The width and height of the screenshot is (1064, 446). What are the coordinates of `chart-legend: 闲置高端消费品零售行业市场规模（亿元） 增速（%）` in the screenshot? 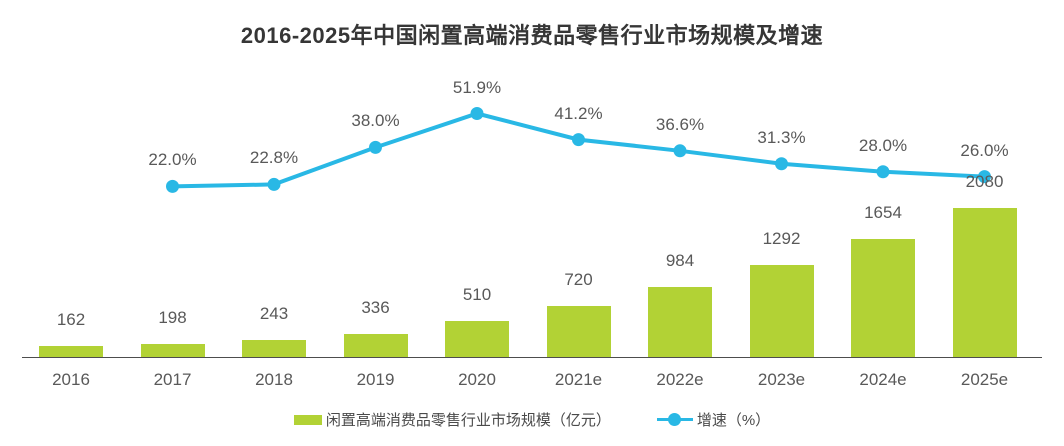 It's located at (532, 419).